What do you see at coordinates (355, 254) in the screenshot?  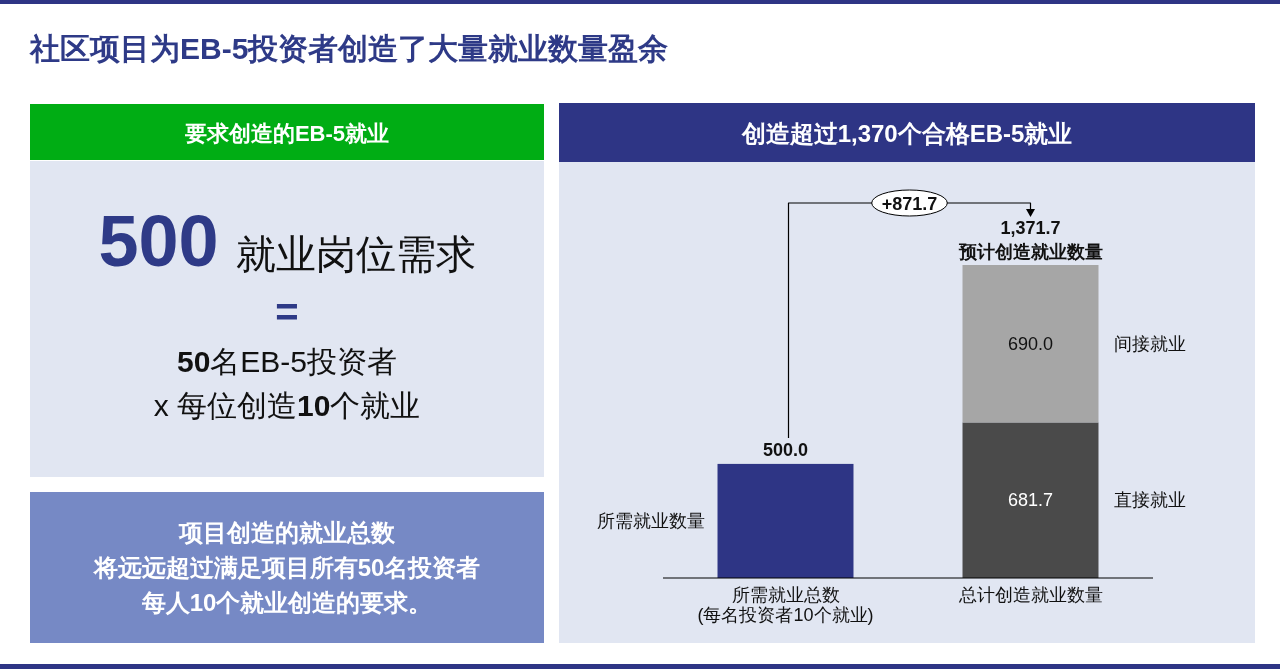 I see `text: 就业岗位需求` at bounding box center [355, 254].